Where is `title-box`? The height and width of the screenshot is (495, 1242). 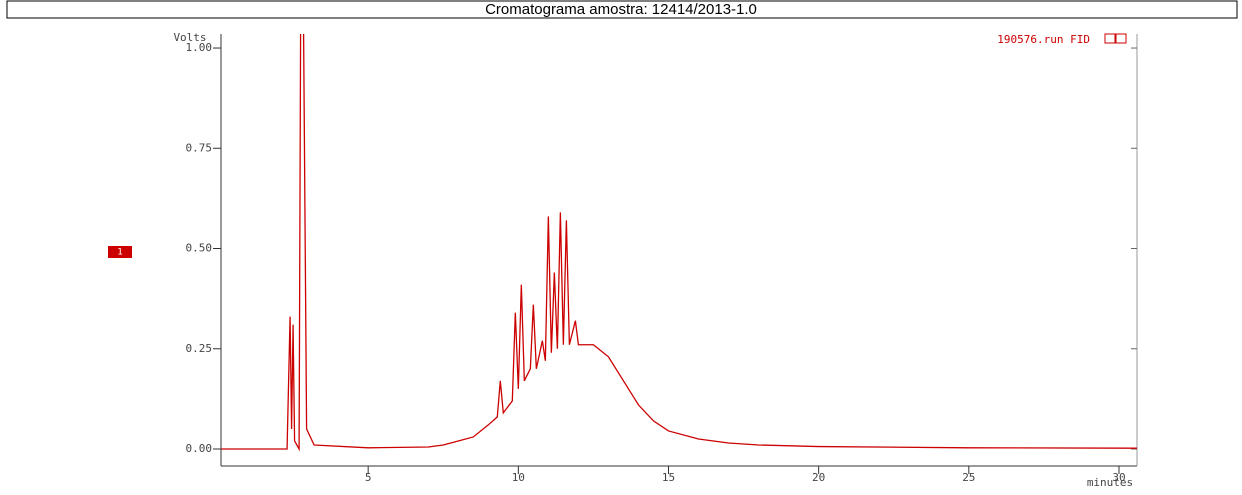 title-box is located at coordinates (622, 9).